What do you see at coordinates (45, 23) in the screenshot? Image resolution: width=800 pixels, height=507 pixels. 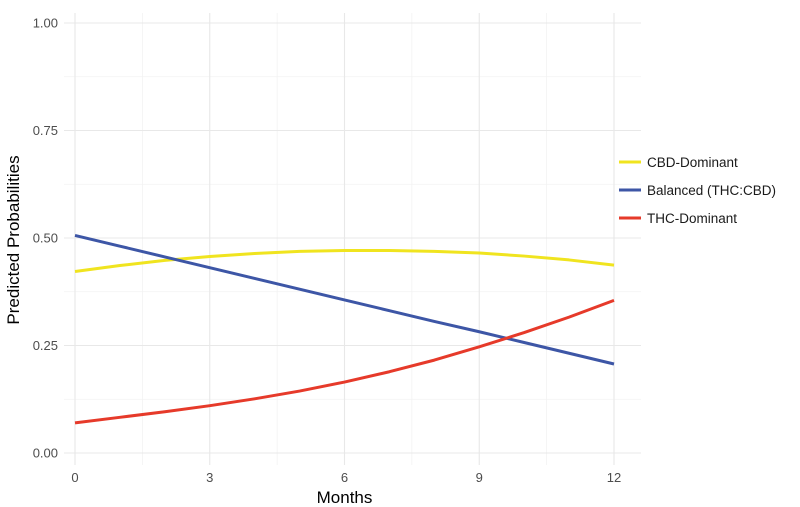 I see `y-tick-label: 1.00` at bounding box center [45, 23].